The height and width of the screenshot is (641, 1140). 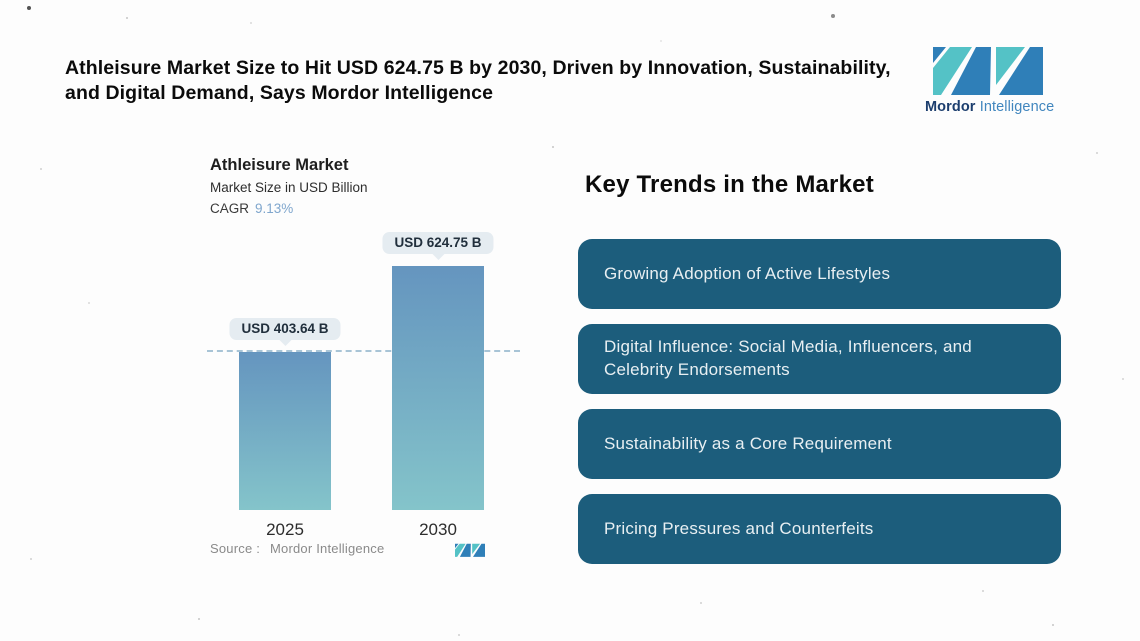 I want to click on chart-subtitle: Market Size in USD Billion, so click(x=289, y=187).